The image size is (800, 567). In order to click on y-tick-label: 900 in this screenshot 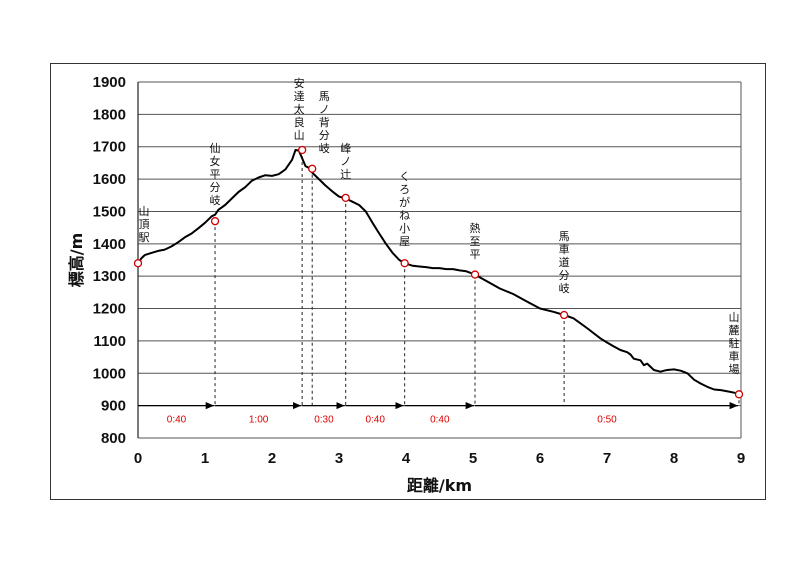, I will do `click(113, 406)`.